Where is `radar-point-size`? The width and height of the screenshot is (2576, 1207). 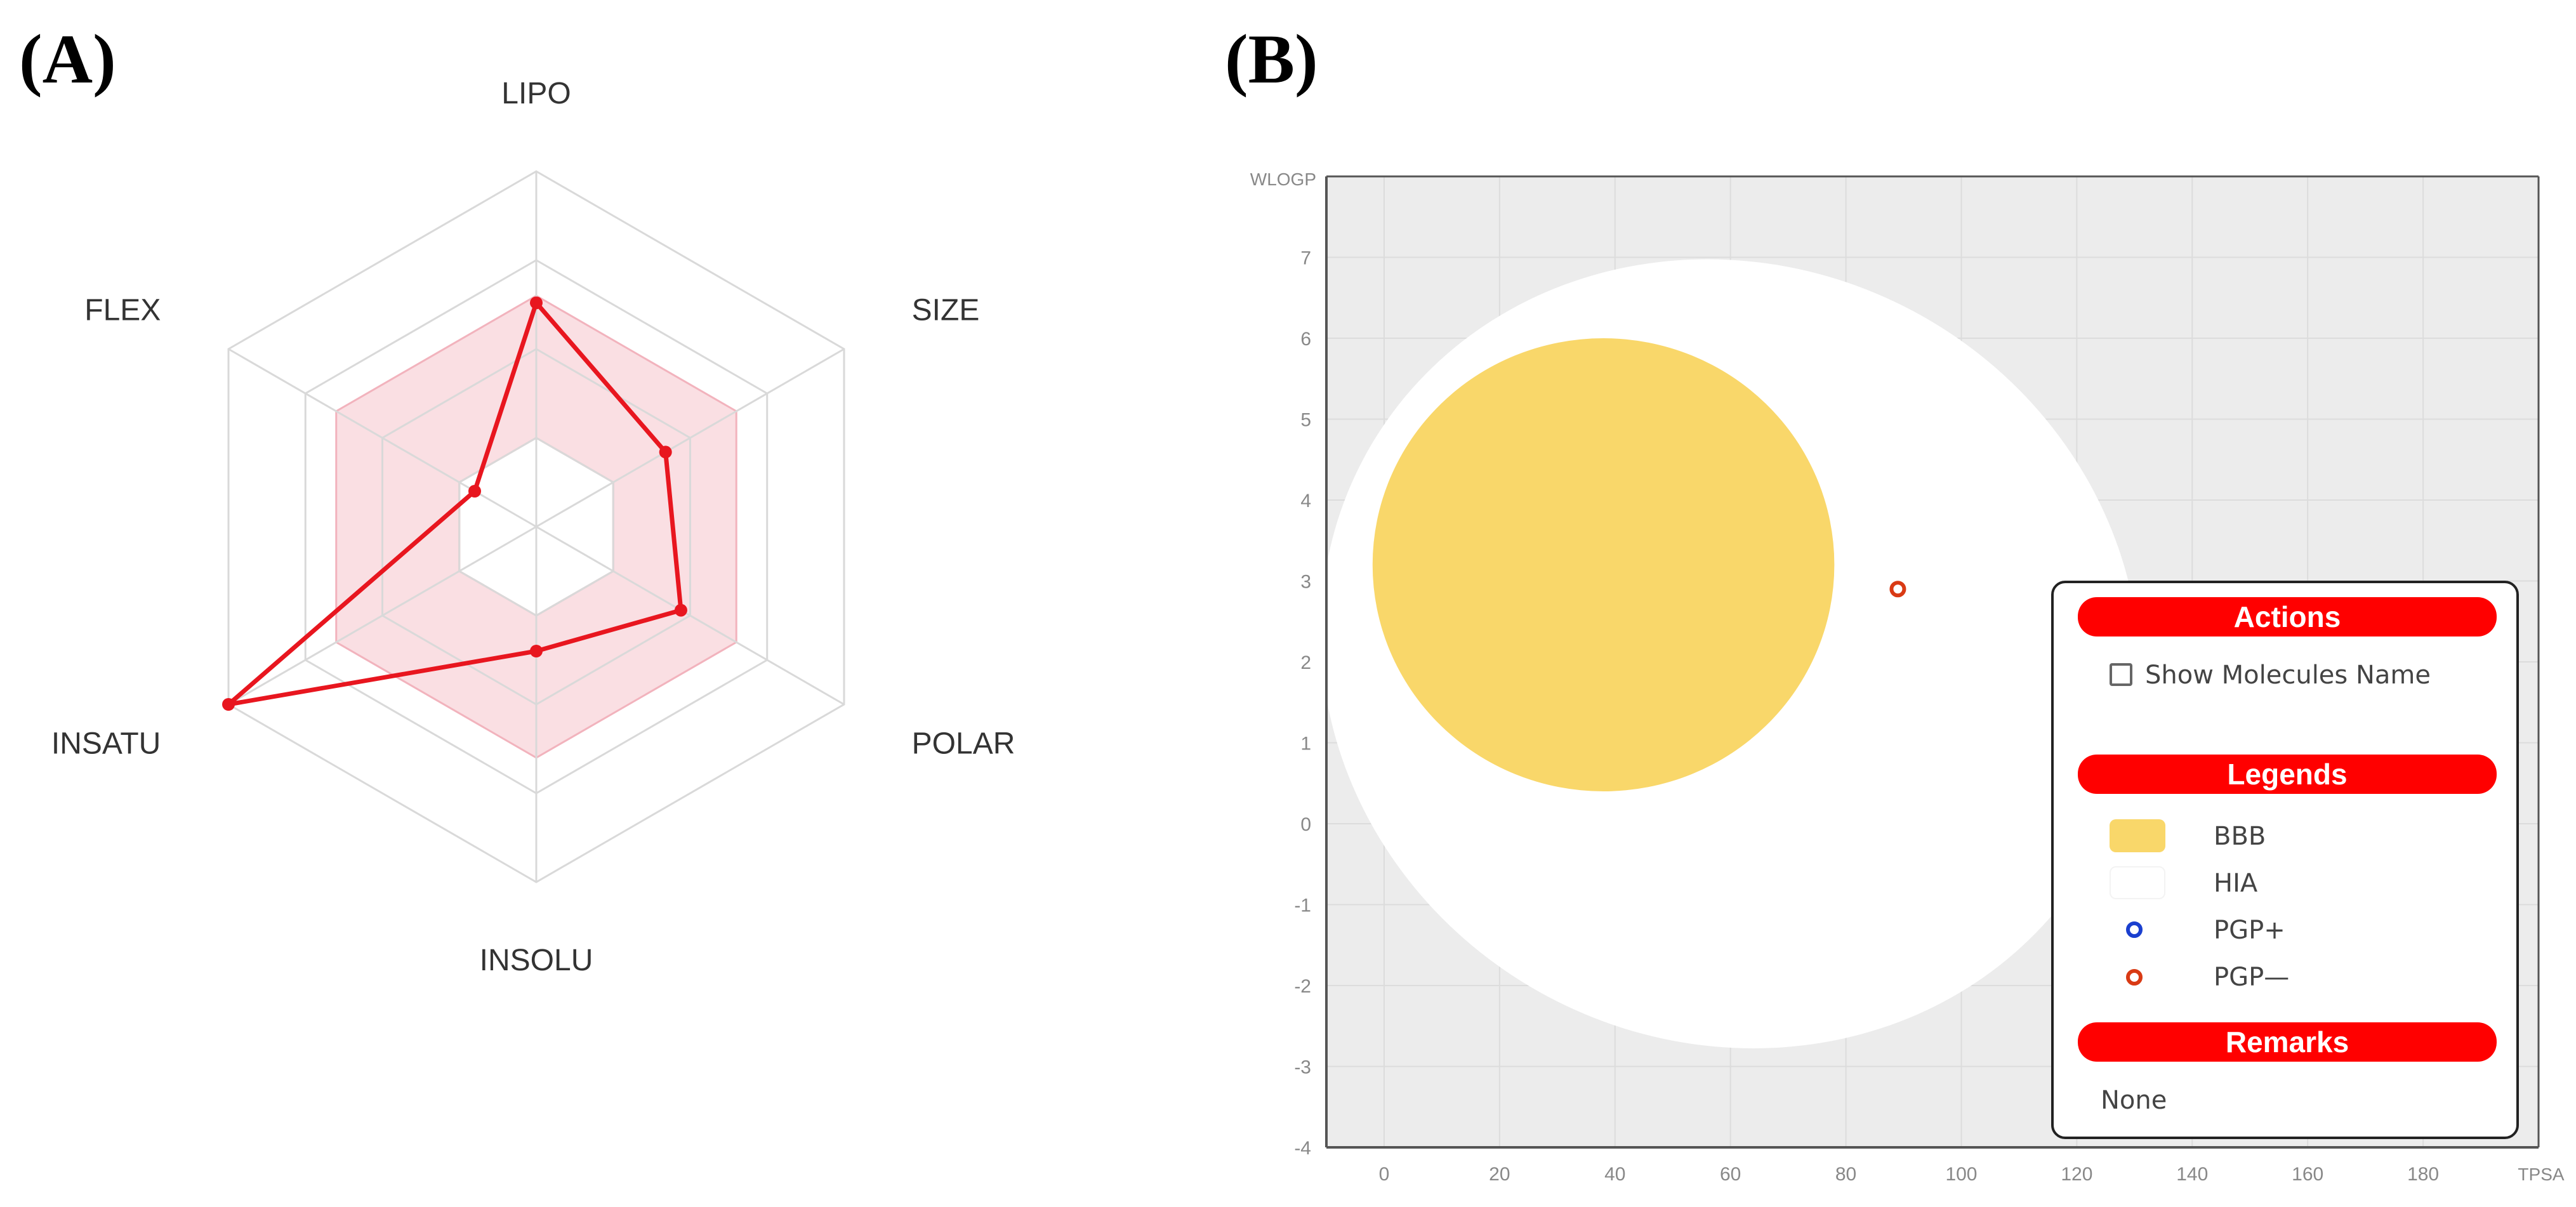
radar-point-size is located at coordinates (665, 452).